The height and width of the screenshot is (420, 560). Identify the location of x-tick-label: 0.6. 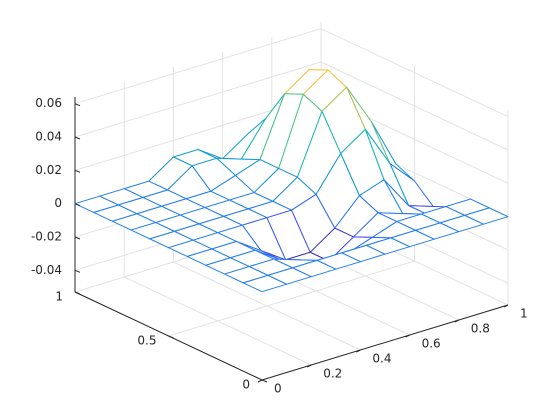
(431, 344).